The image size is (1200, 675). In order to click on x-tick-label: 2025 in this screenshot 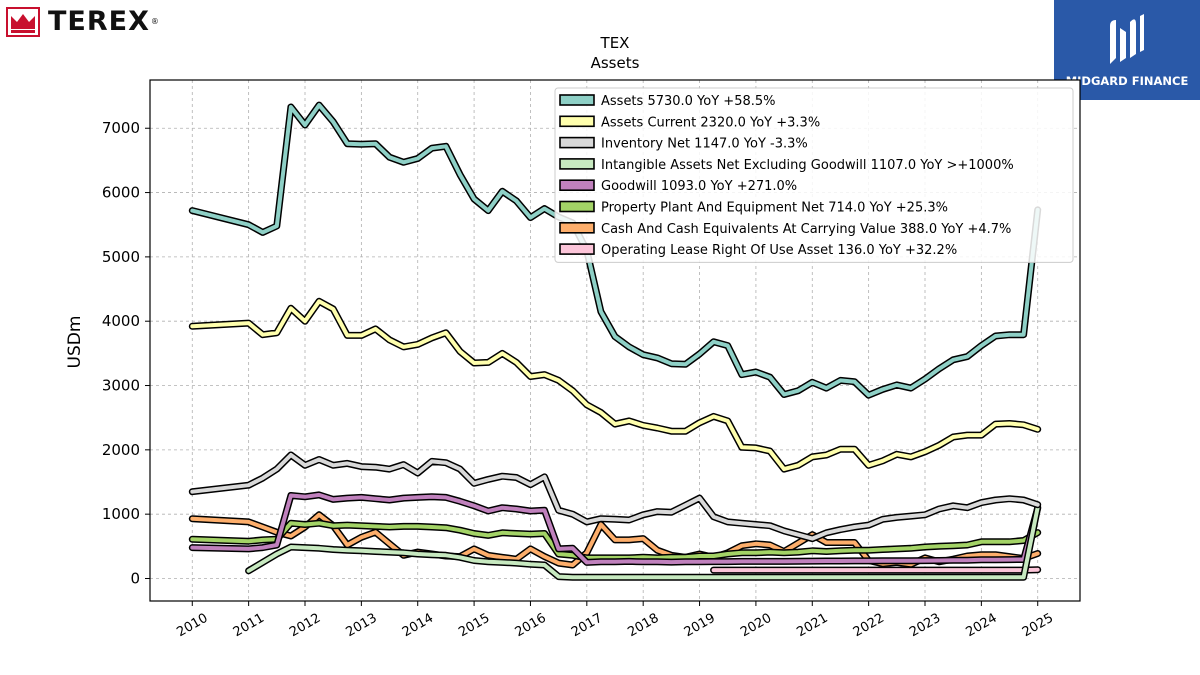, I will do `click(1038, 626)`.